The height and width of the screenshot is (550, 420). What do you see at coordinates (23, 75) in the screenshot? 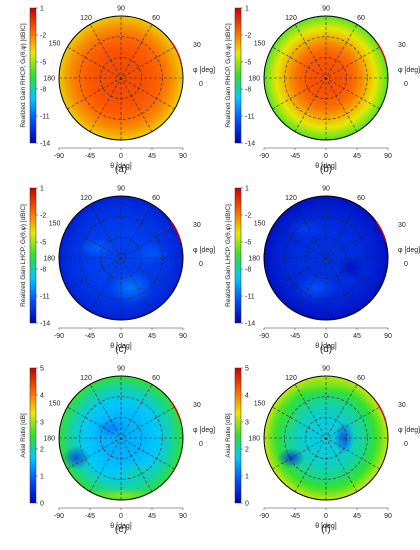
I see `colorbar-label: Realized Gain RHCP, Gᵣ(θ,φ) [dBIC]` at bounding box center [23, 75].